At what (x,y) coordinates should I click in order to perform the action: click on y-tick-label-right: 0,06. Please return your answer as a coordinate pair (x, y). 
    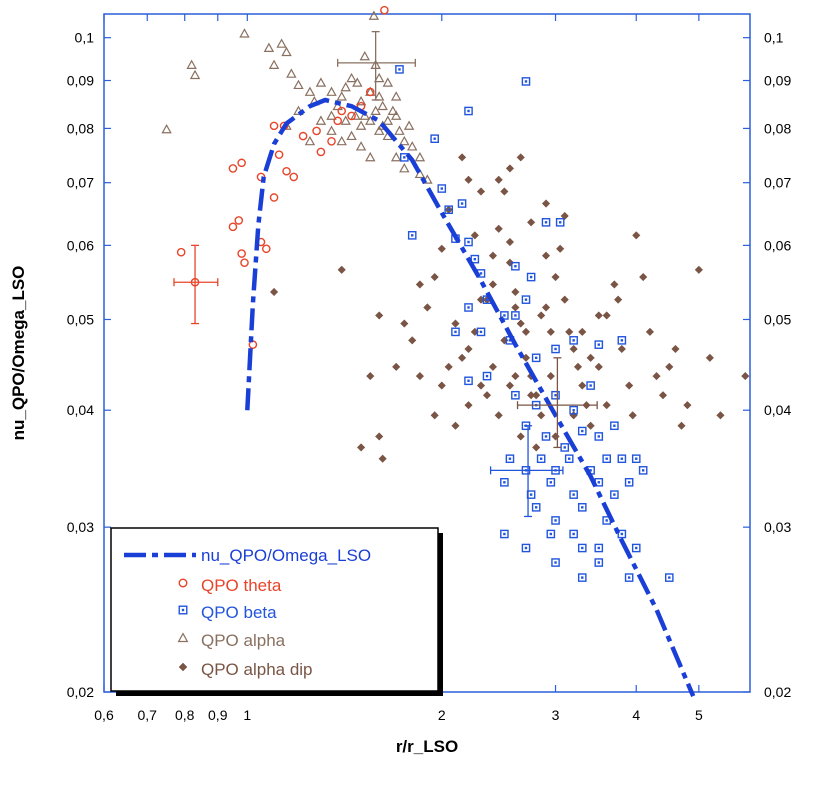
    Looking at the image, I should click on (777, 245).